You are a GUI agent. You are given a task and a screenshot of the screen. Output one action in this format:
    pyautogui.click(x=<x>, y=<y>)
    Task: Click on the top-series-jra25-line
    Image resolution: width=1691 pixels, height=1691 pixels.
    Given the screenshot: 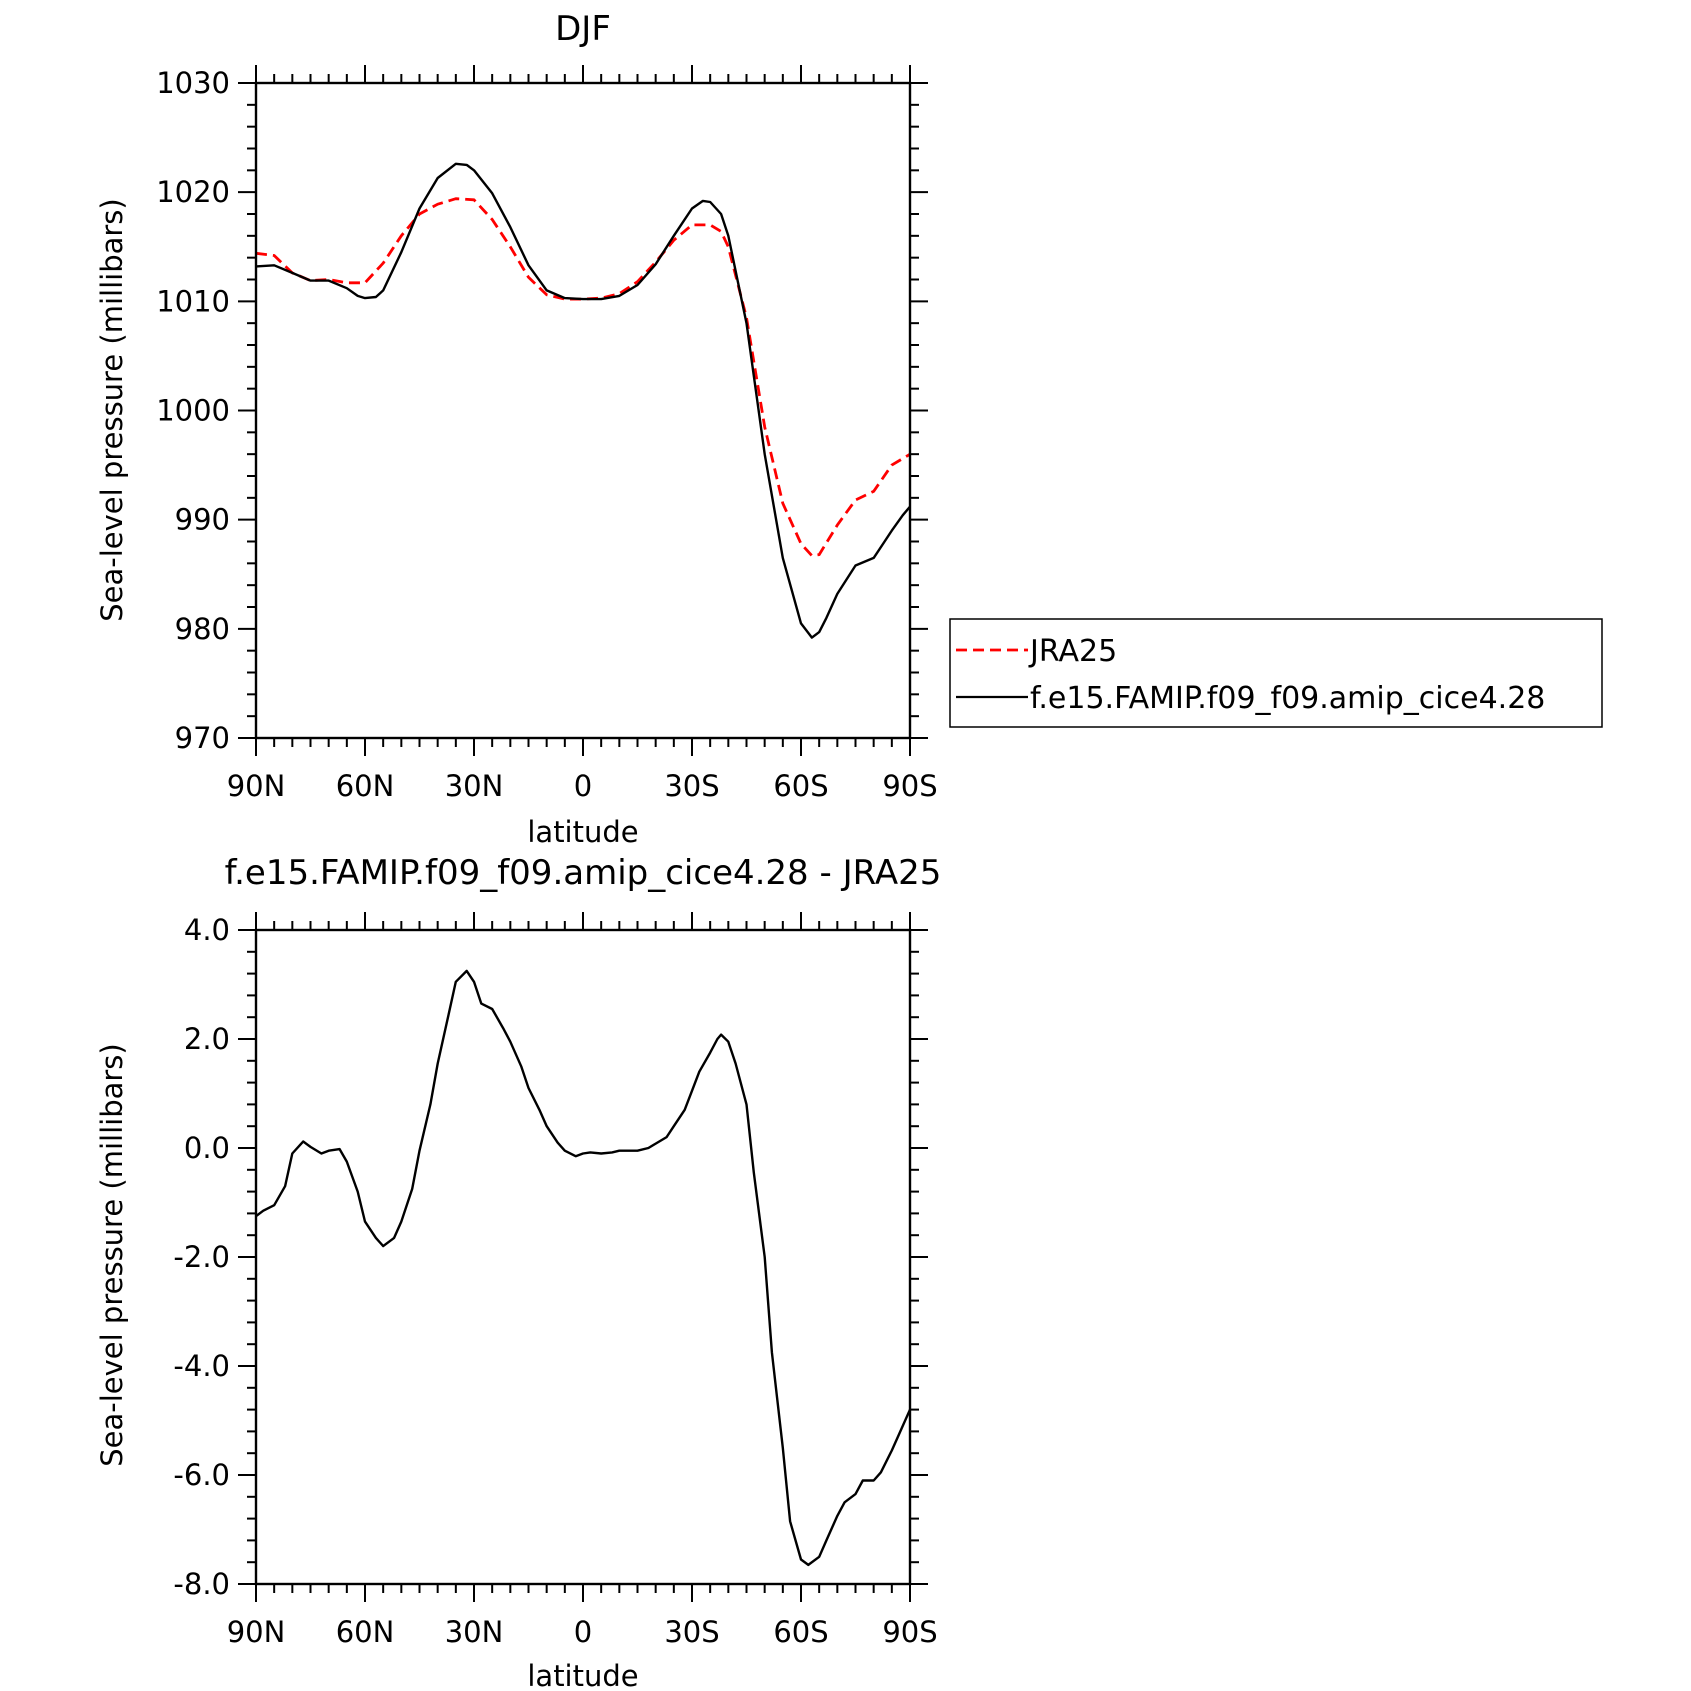 What is the action you would take?
    pyautogui.click(x=583, y=377)
    